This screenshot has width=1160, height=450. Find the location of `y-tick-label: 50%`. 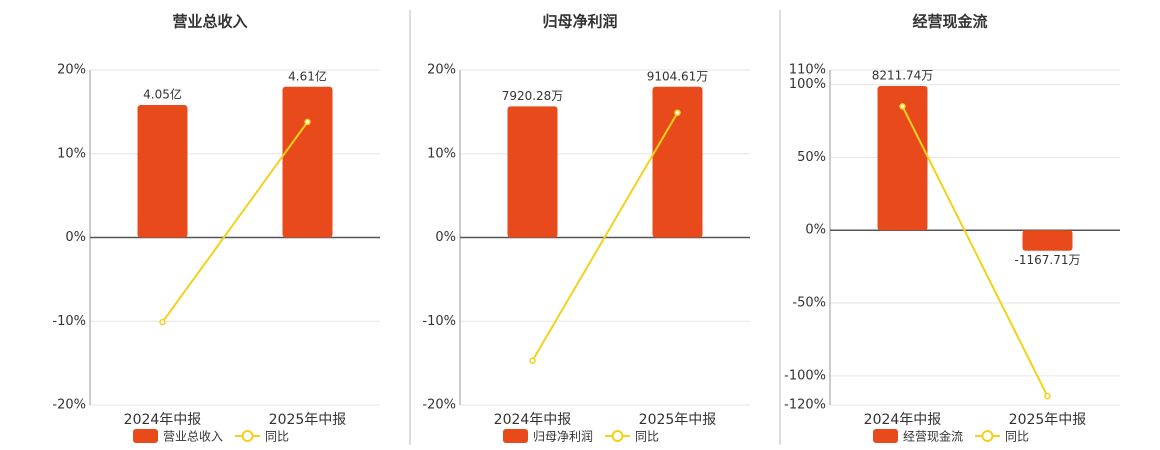

y-tick-label: 50% is located at coordinates (811, 157).